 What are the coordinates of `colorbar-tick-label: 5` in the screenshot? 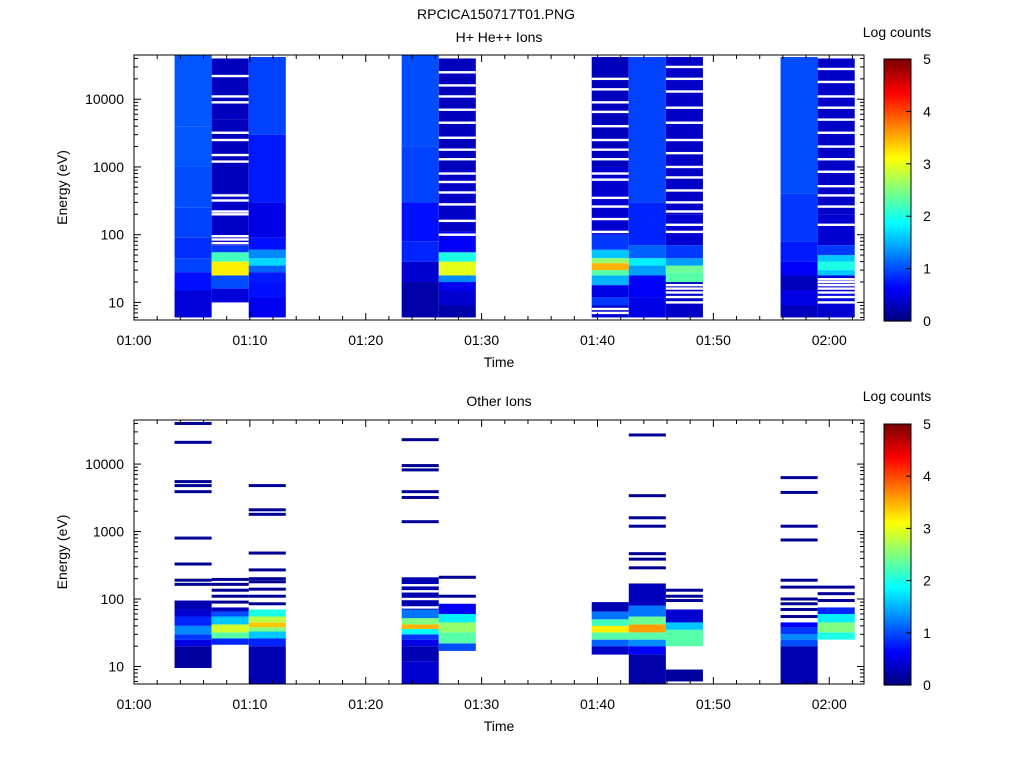 It's located at (927, 59).